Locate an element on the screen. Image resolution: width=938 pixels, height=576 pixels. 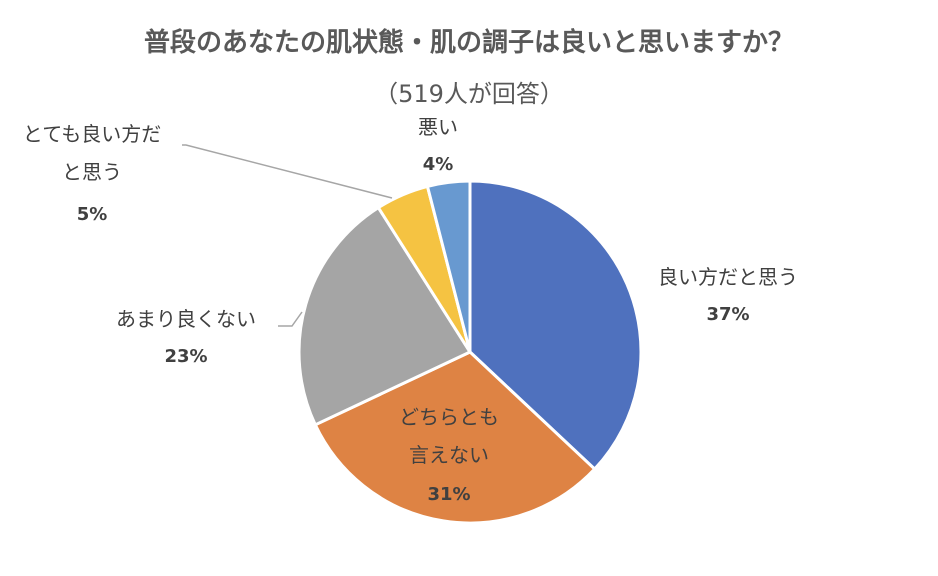
slice-label: 悪い is located at coordinates (438, 127).